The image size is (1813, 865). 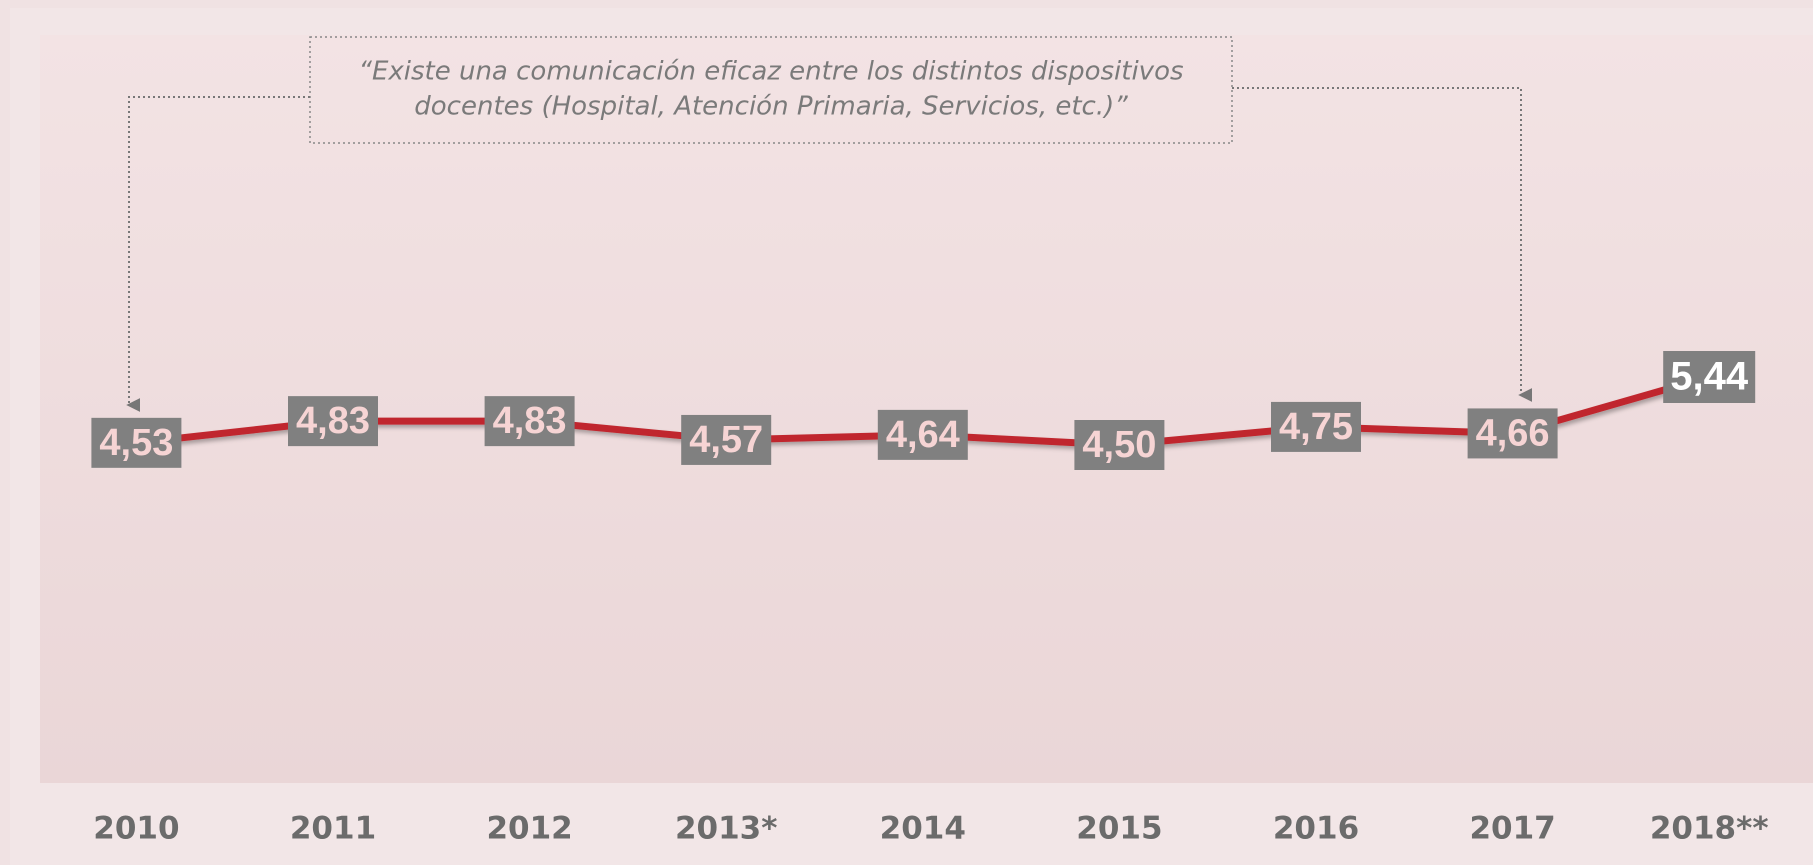 I want to click on value-label: 4,50, so click(x=1119, y=445).